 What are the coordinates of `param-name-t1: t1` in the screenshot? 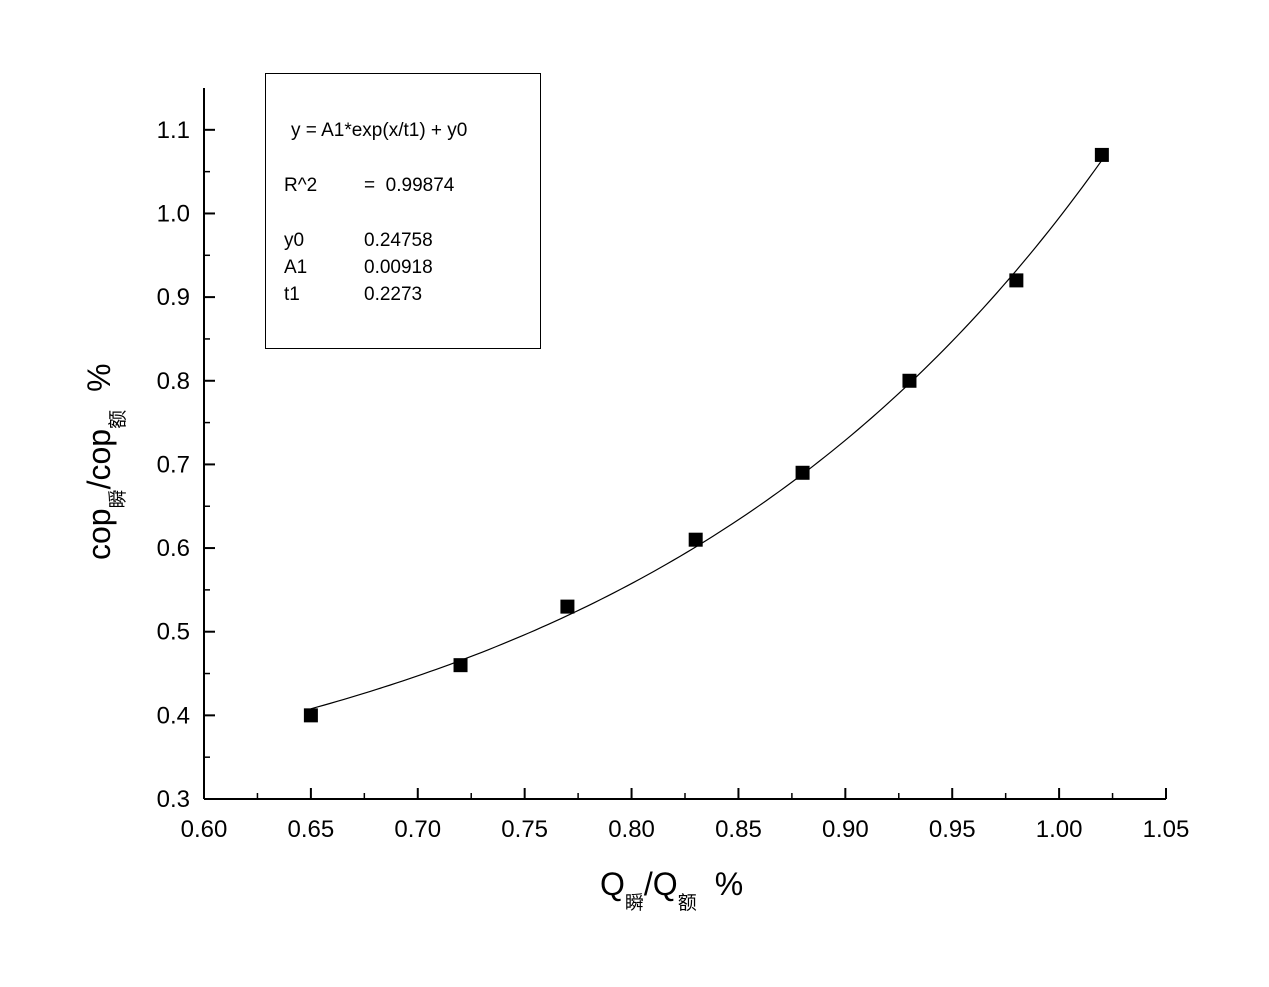 It's located at (292, 294).